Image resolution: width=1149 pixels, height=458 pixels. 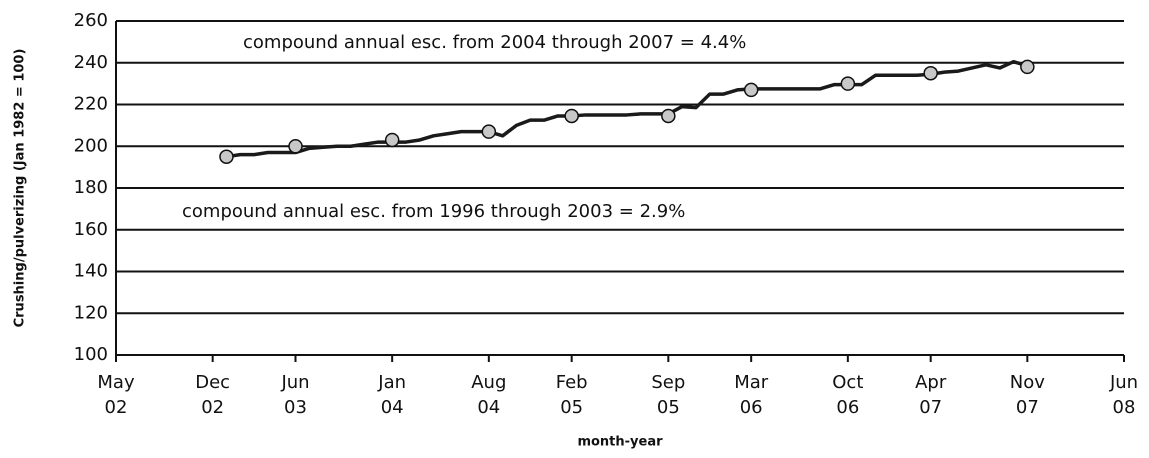 What do you see at coordinates (91, 62) in the screenshot?
I see `y-tick-label: 240` at bounding box center [91, 62].